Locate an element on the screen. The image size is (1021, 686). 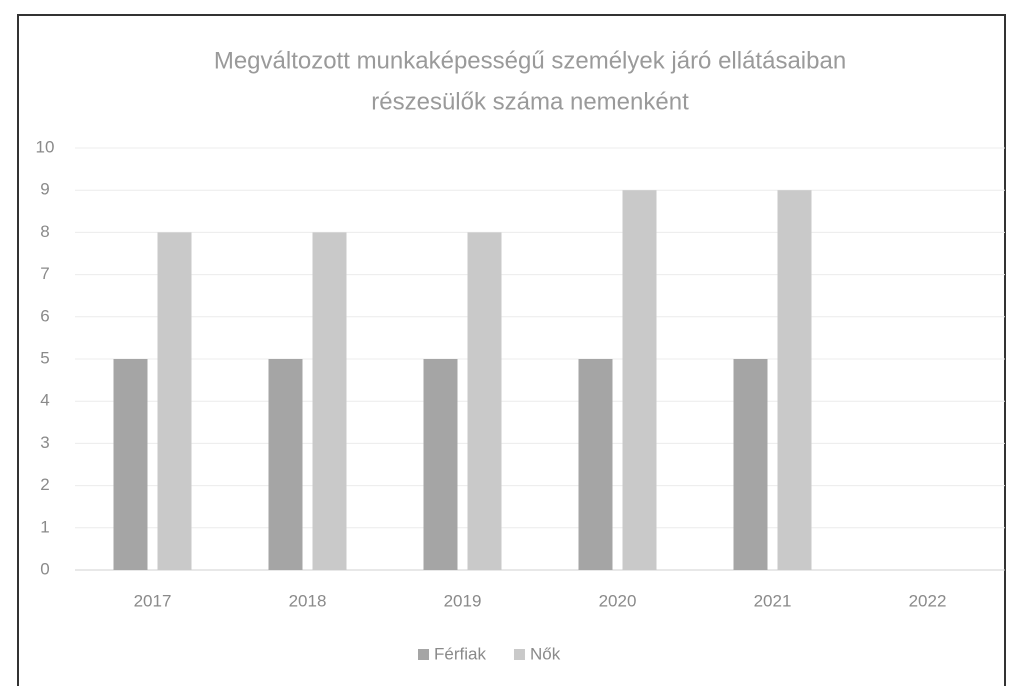
x-tick-label: 2019 is located at coordinates (463, 600).